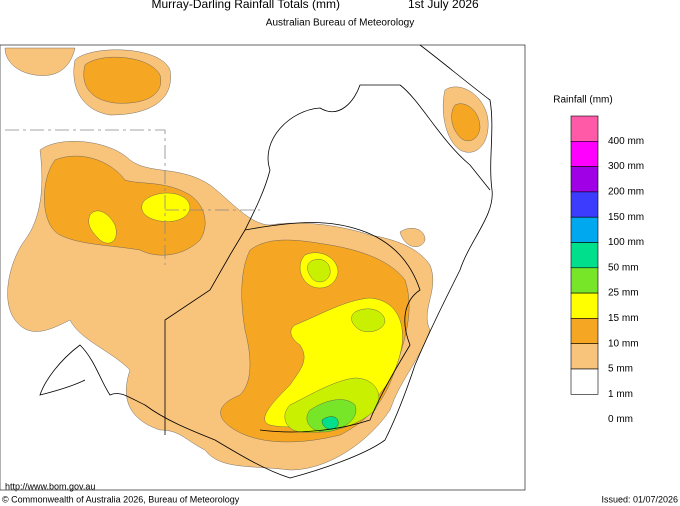 The height and width of the screenshot is (506, 680). What do you see at coordinates (626, 166) in the screenshot?
I see `legend-label: 300 mm` at bounding box center [626, 166].